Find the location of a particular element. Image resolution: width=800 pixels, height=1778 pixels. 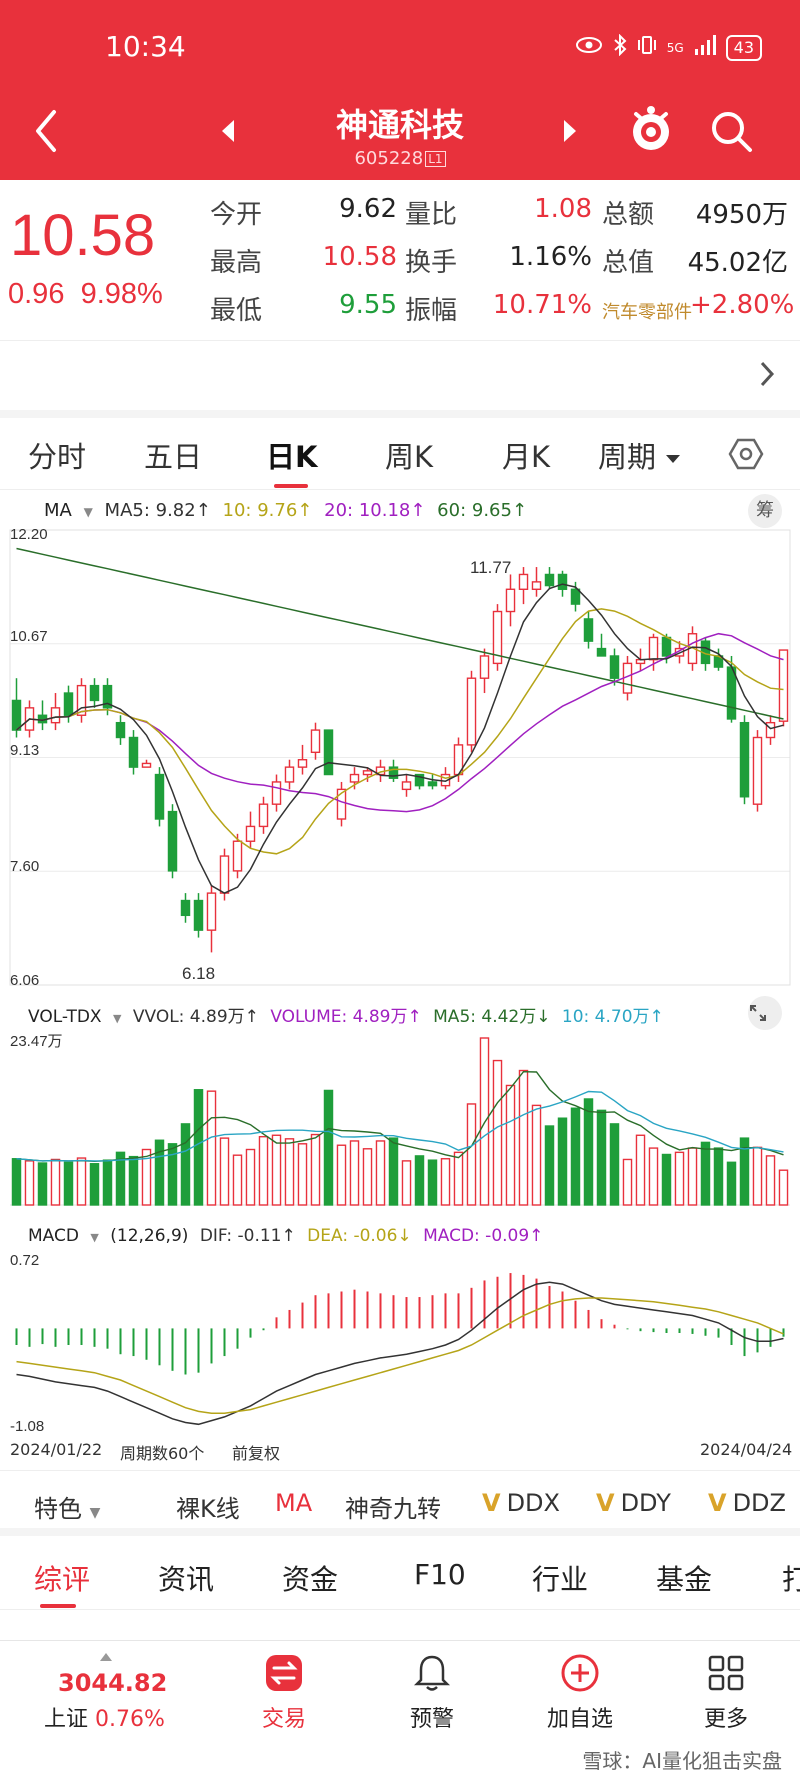

change-amount: 0.96 is located at coordinates (36, 294).